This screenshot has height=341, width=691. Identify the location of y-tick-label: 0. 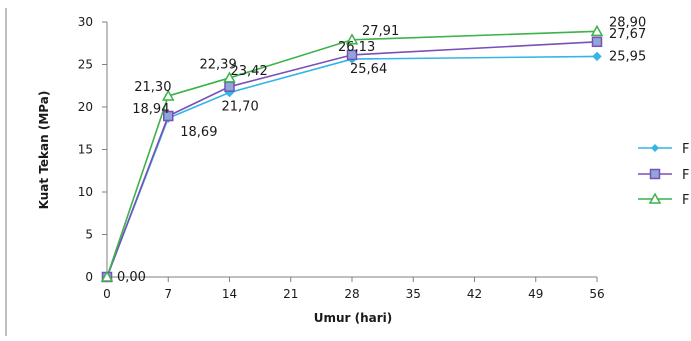
(89, 277).